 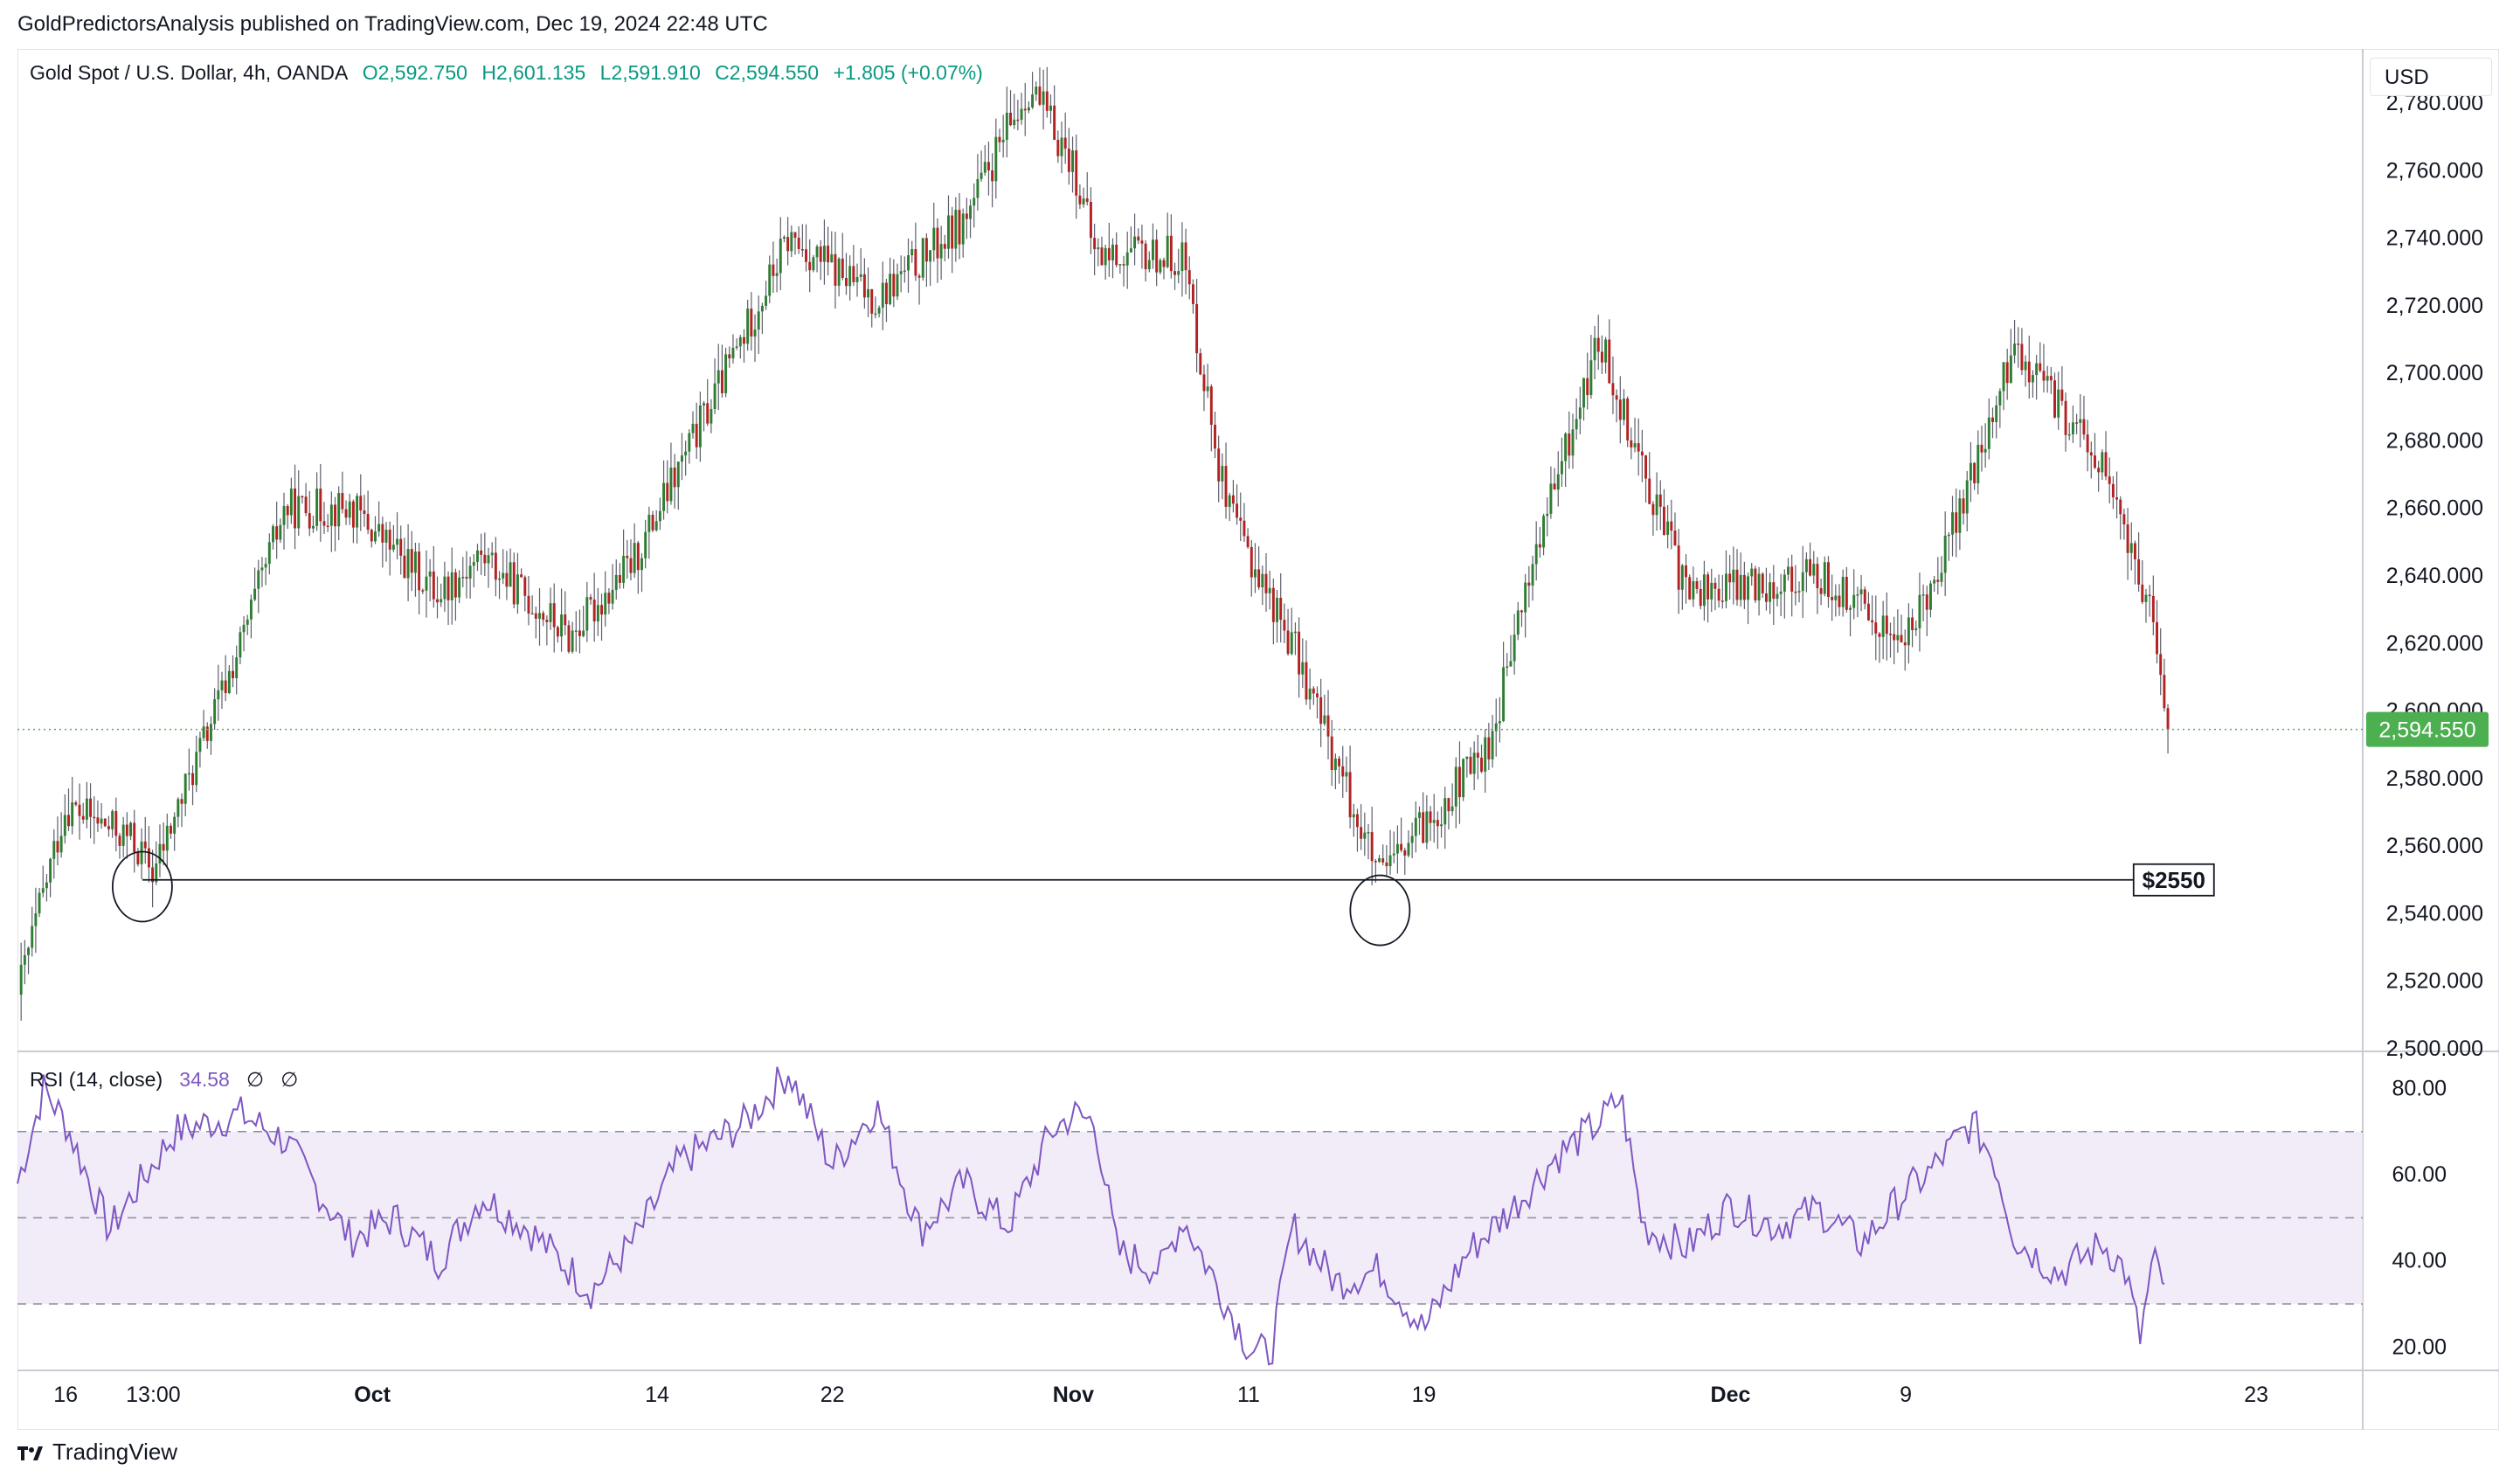 What do you see at coordinates (164, 1080) in the screenshot?
I see `rsi-legend: RSI (14, close) 34.58 ∅ ∅` at bounding box center [164, 1080].